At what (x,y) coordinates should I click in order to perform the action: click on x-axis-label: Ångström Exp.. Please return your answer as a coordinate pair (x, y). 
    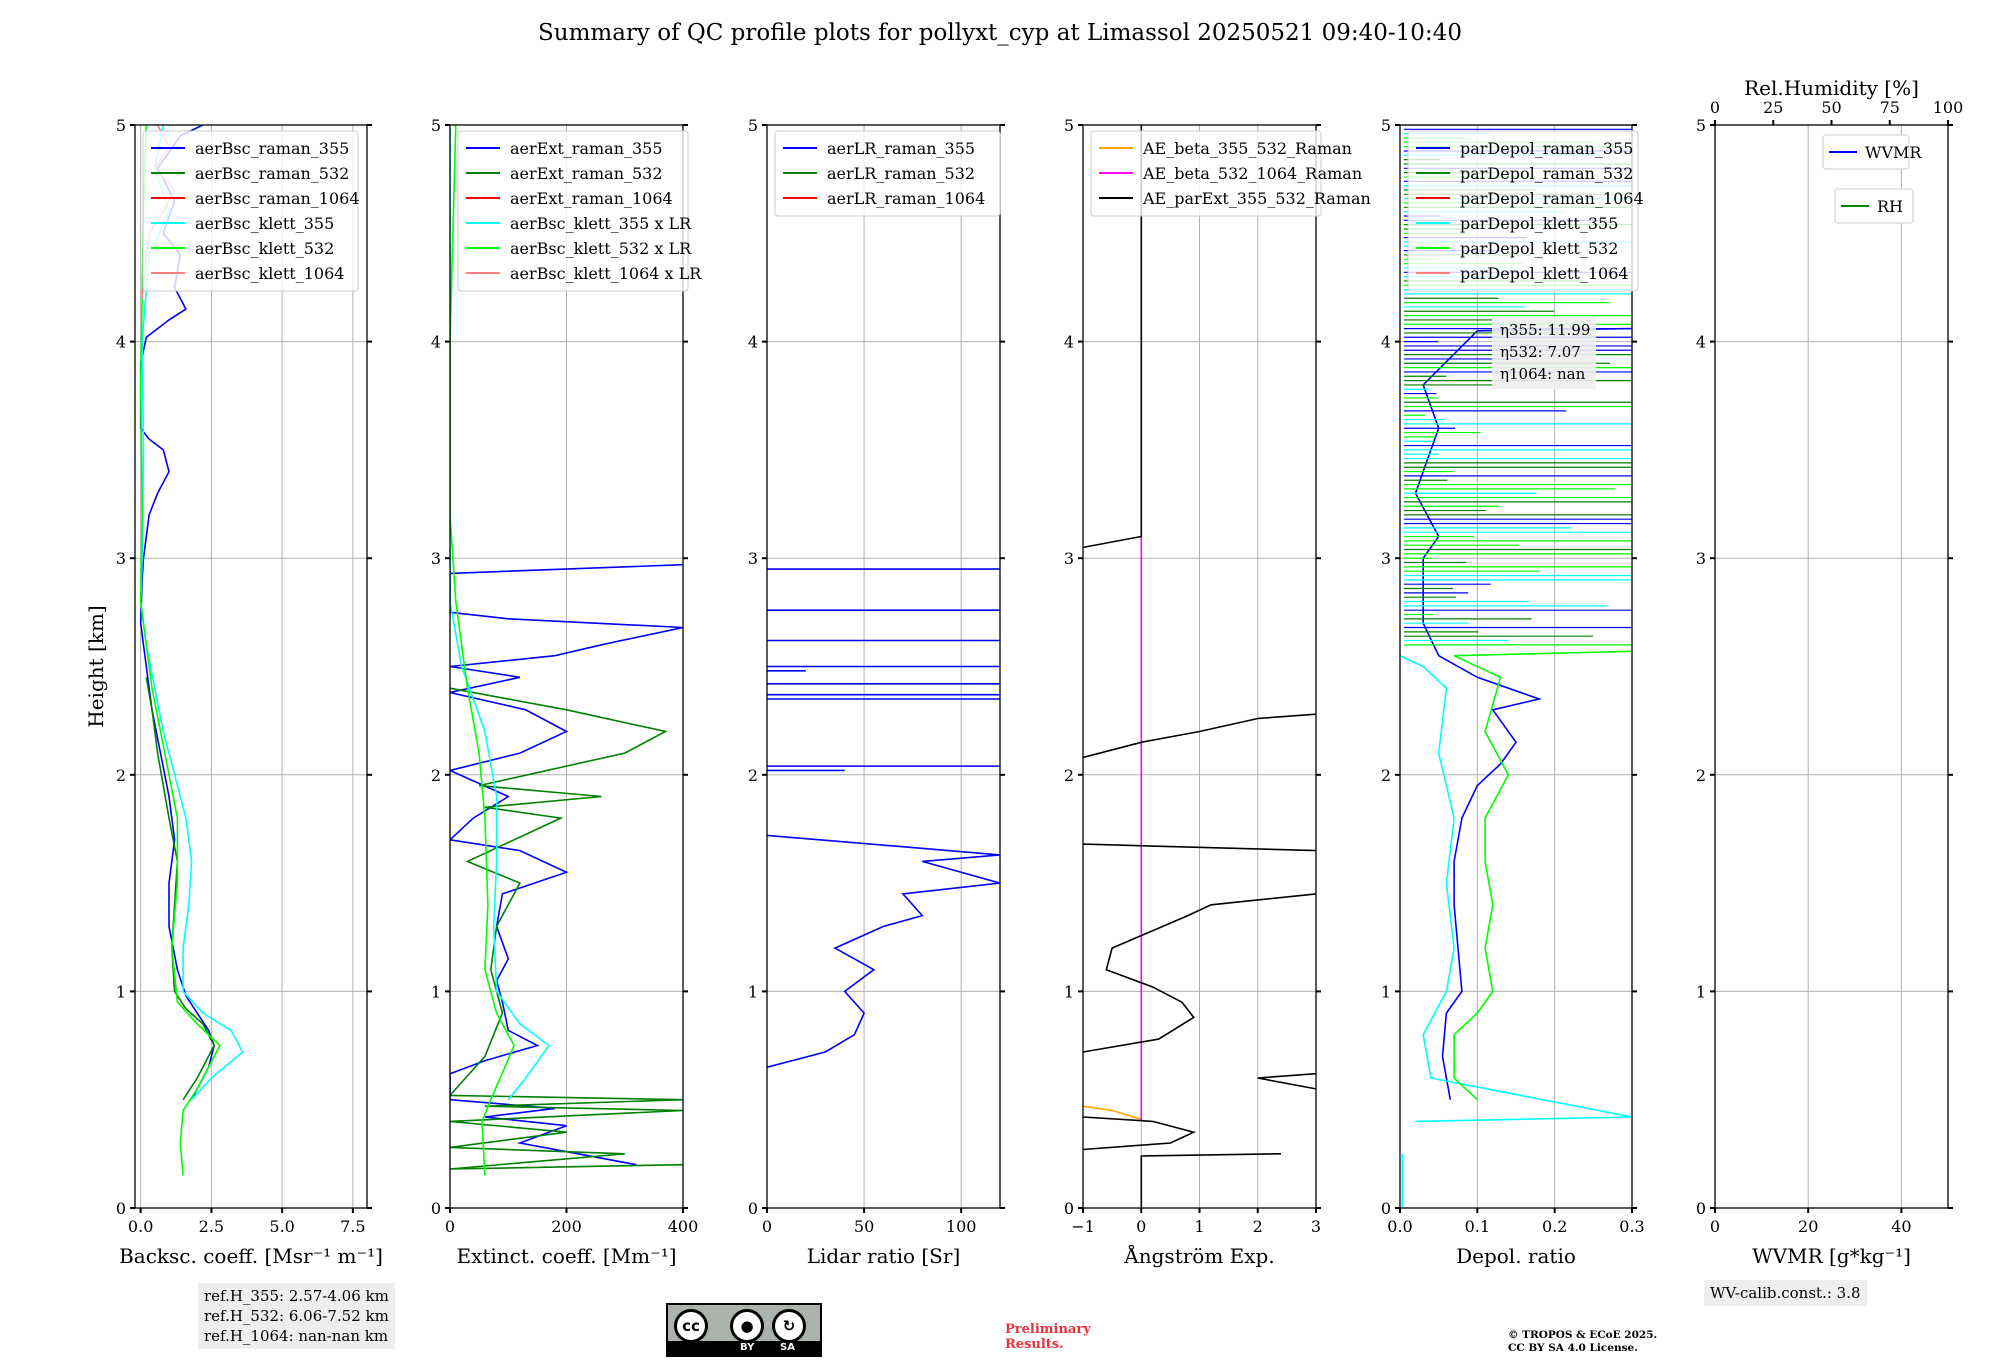
    Looking at the image, I should click on (1198, 1255).